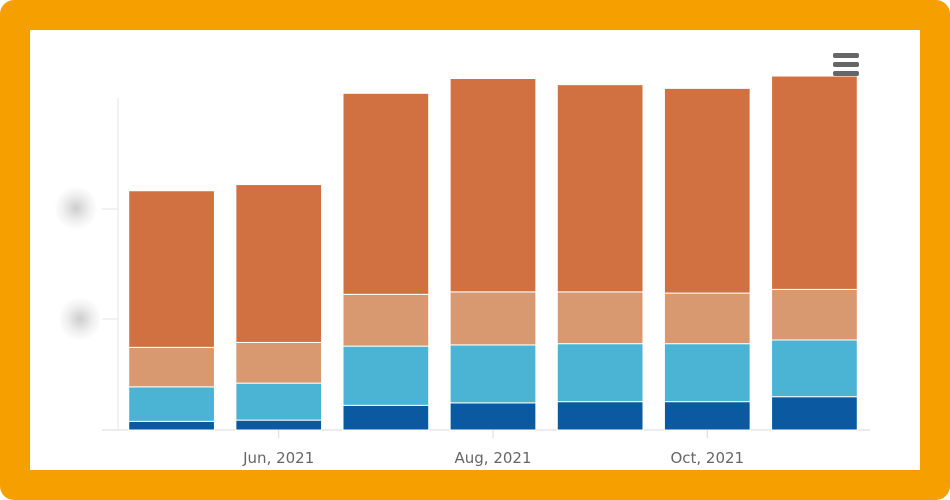  What do you see at coordinates (707, 458) in the screenshot?
I see `x-tick-label: Oct, 2021` at bounding box center [707, 458].